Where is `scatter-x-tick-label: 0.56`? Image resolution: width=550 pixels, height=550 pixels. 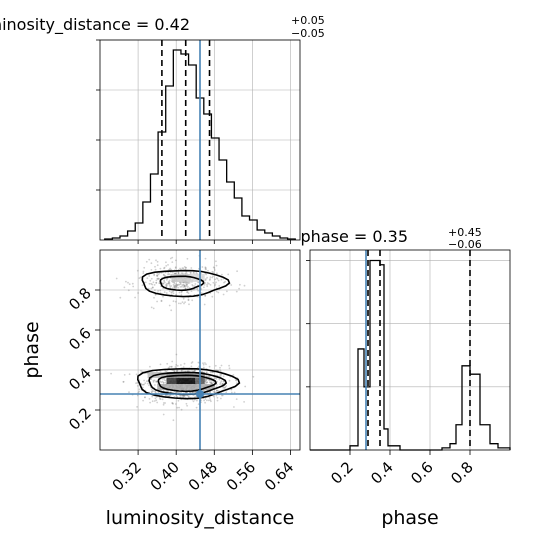
scatter-x-tick-label: 0.56 is located at coordinates (241, 476).